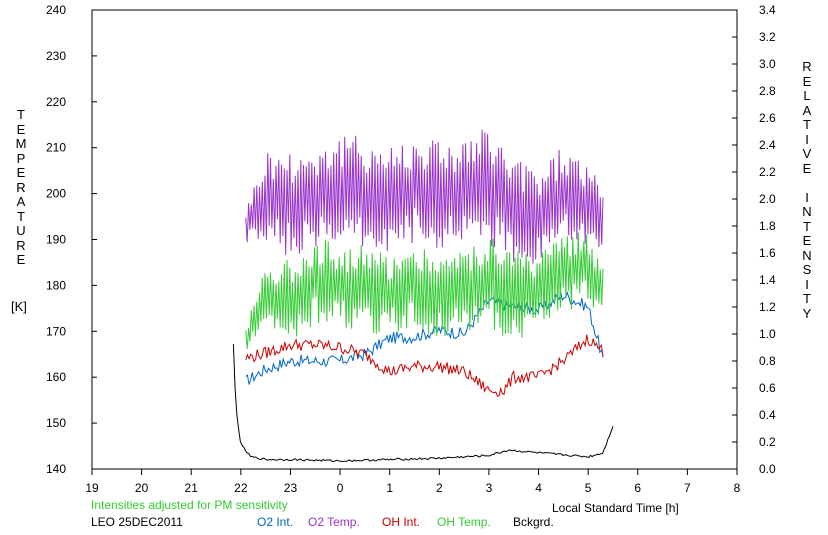 The width and height of the screenshot is (828, 535). I want to click on legend-oh-int: OH Int., so click(401, 522).